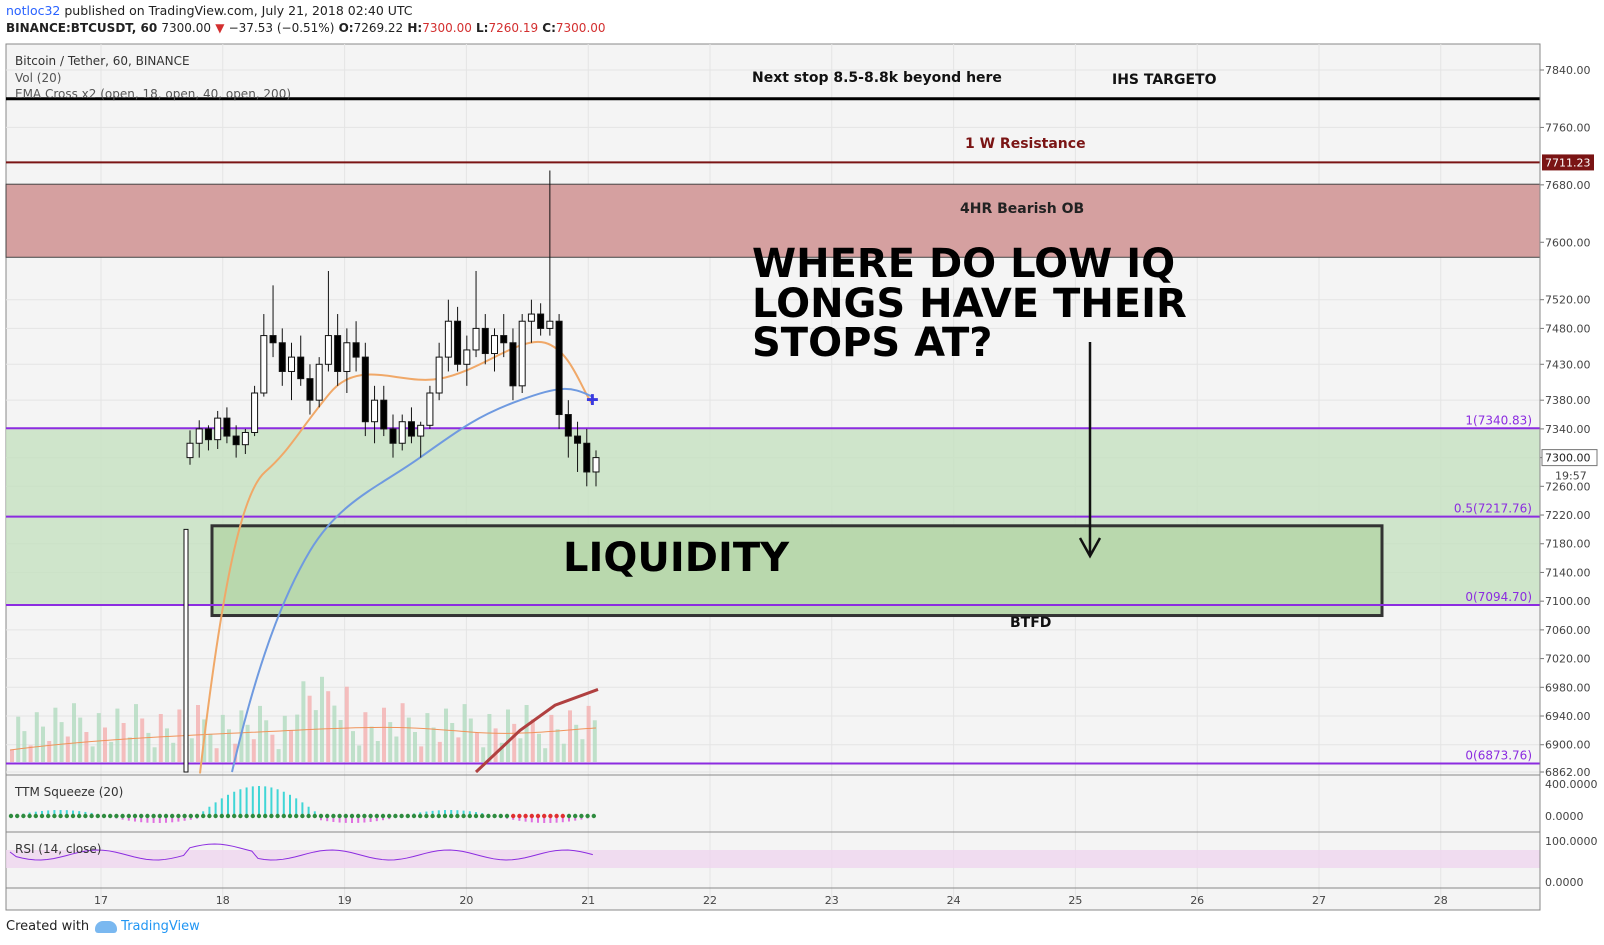 This screenshot has height=945, width=1604. I want to click on y-tick-label: 7140.00, so click(1568, 572).